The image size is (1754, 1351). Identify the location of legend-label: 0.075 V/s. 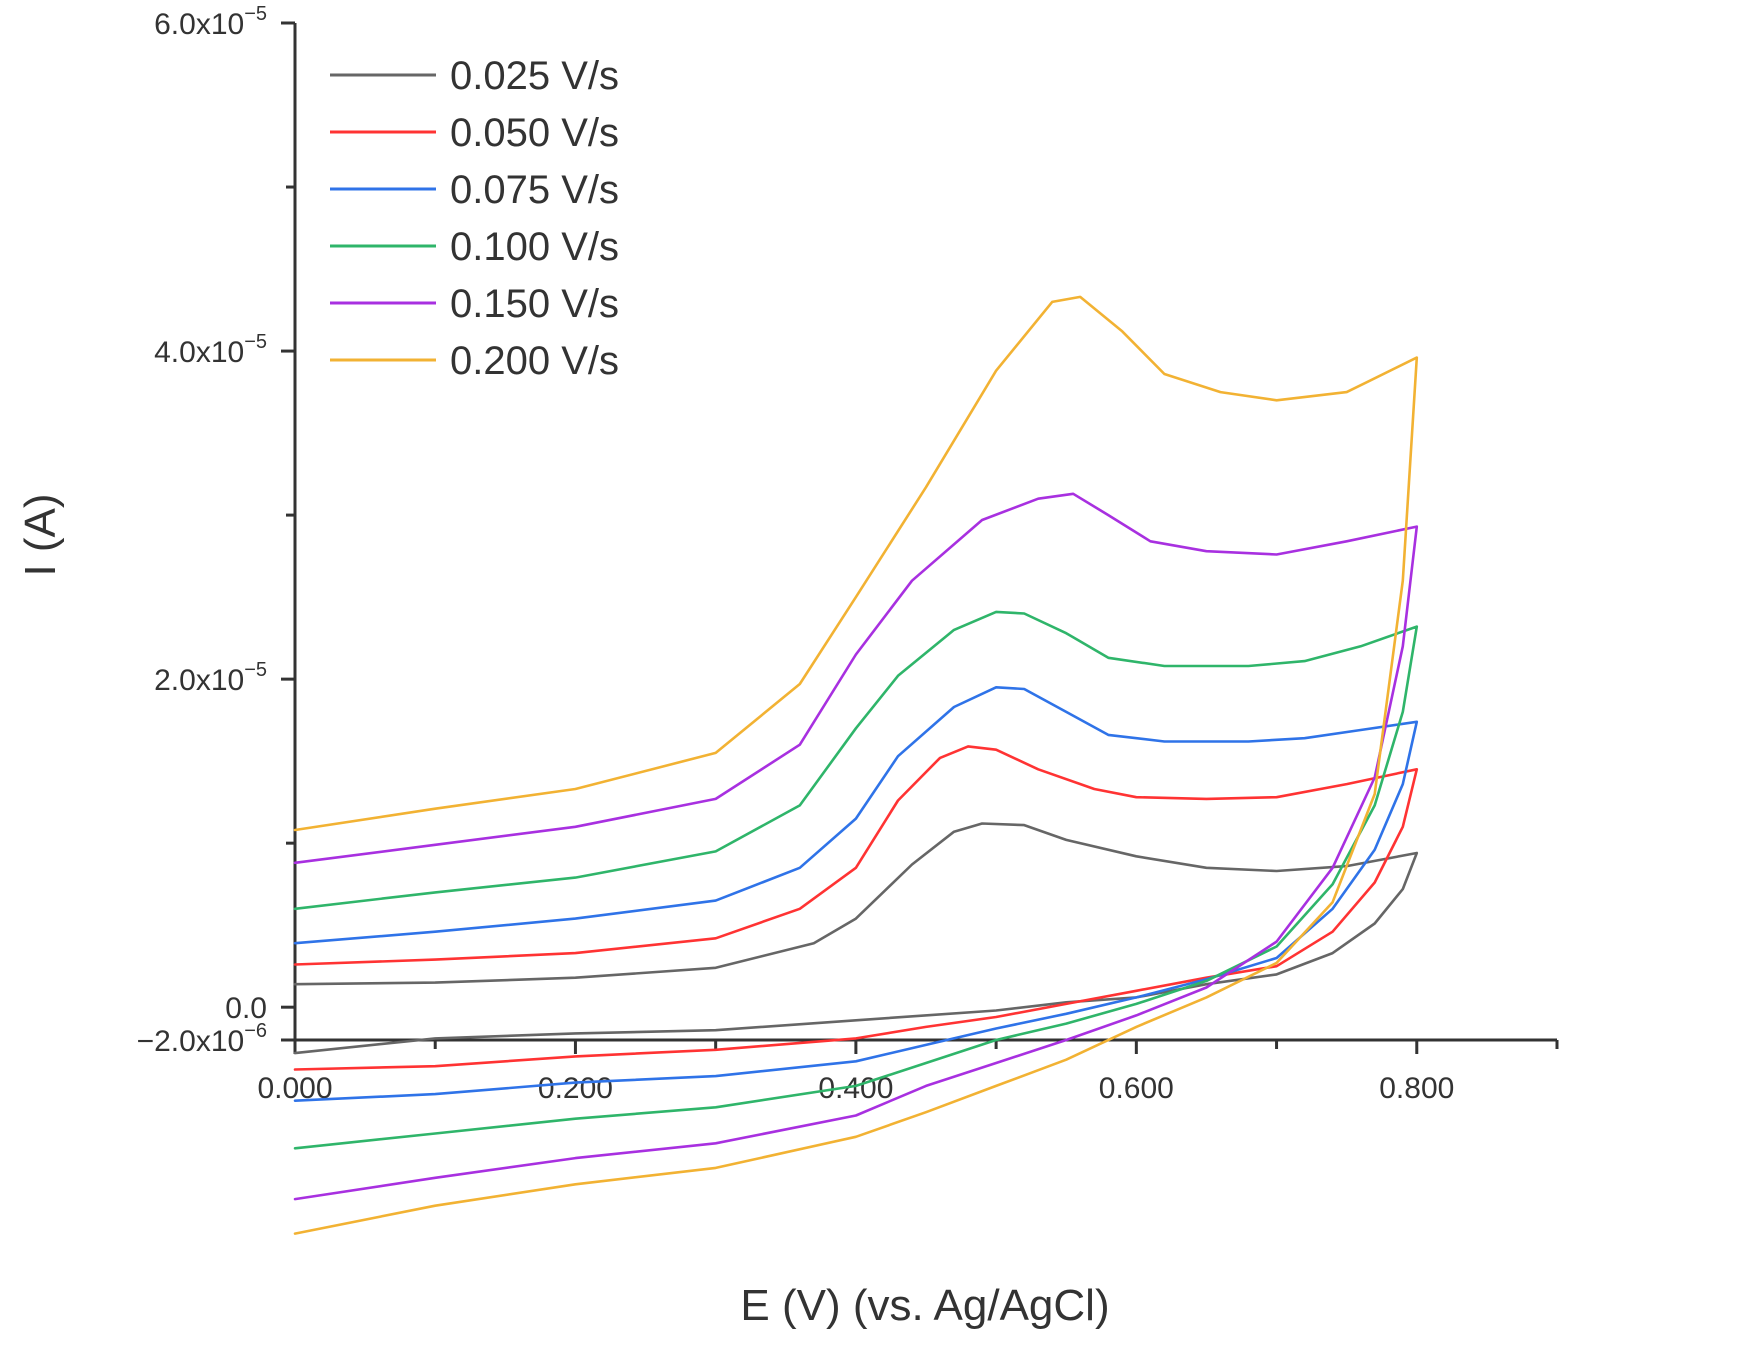
(534, 190).